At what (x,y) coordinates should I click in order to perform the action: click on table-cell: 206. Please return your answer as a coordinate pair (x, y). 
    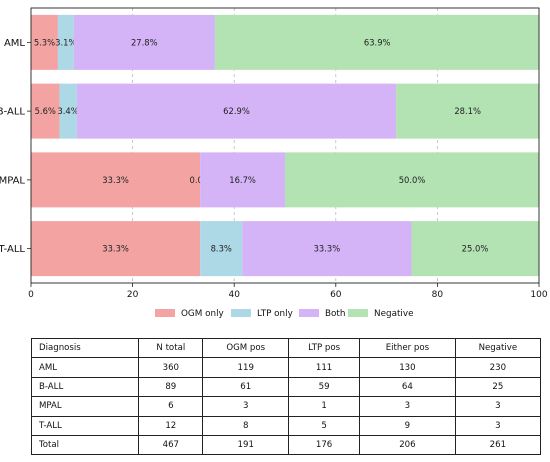
    Looking at the image, I should click on (407, 445).